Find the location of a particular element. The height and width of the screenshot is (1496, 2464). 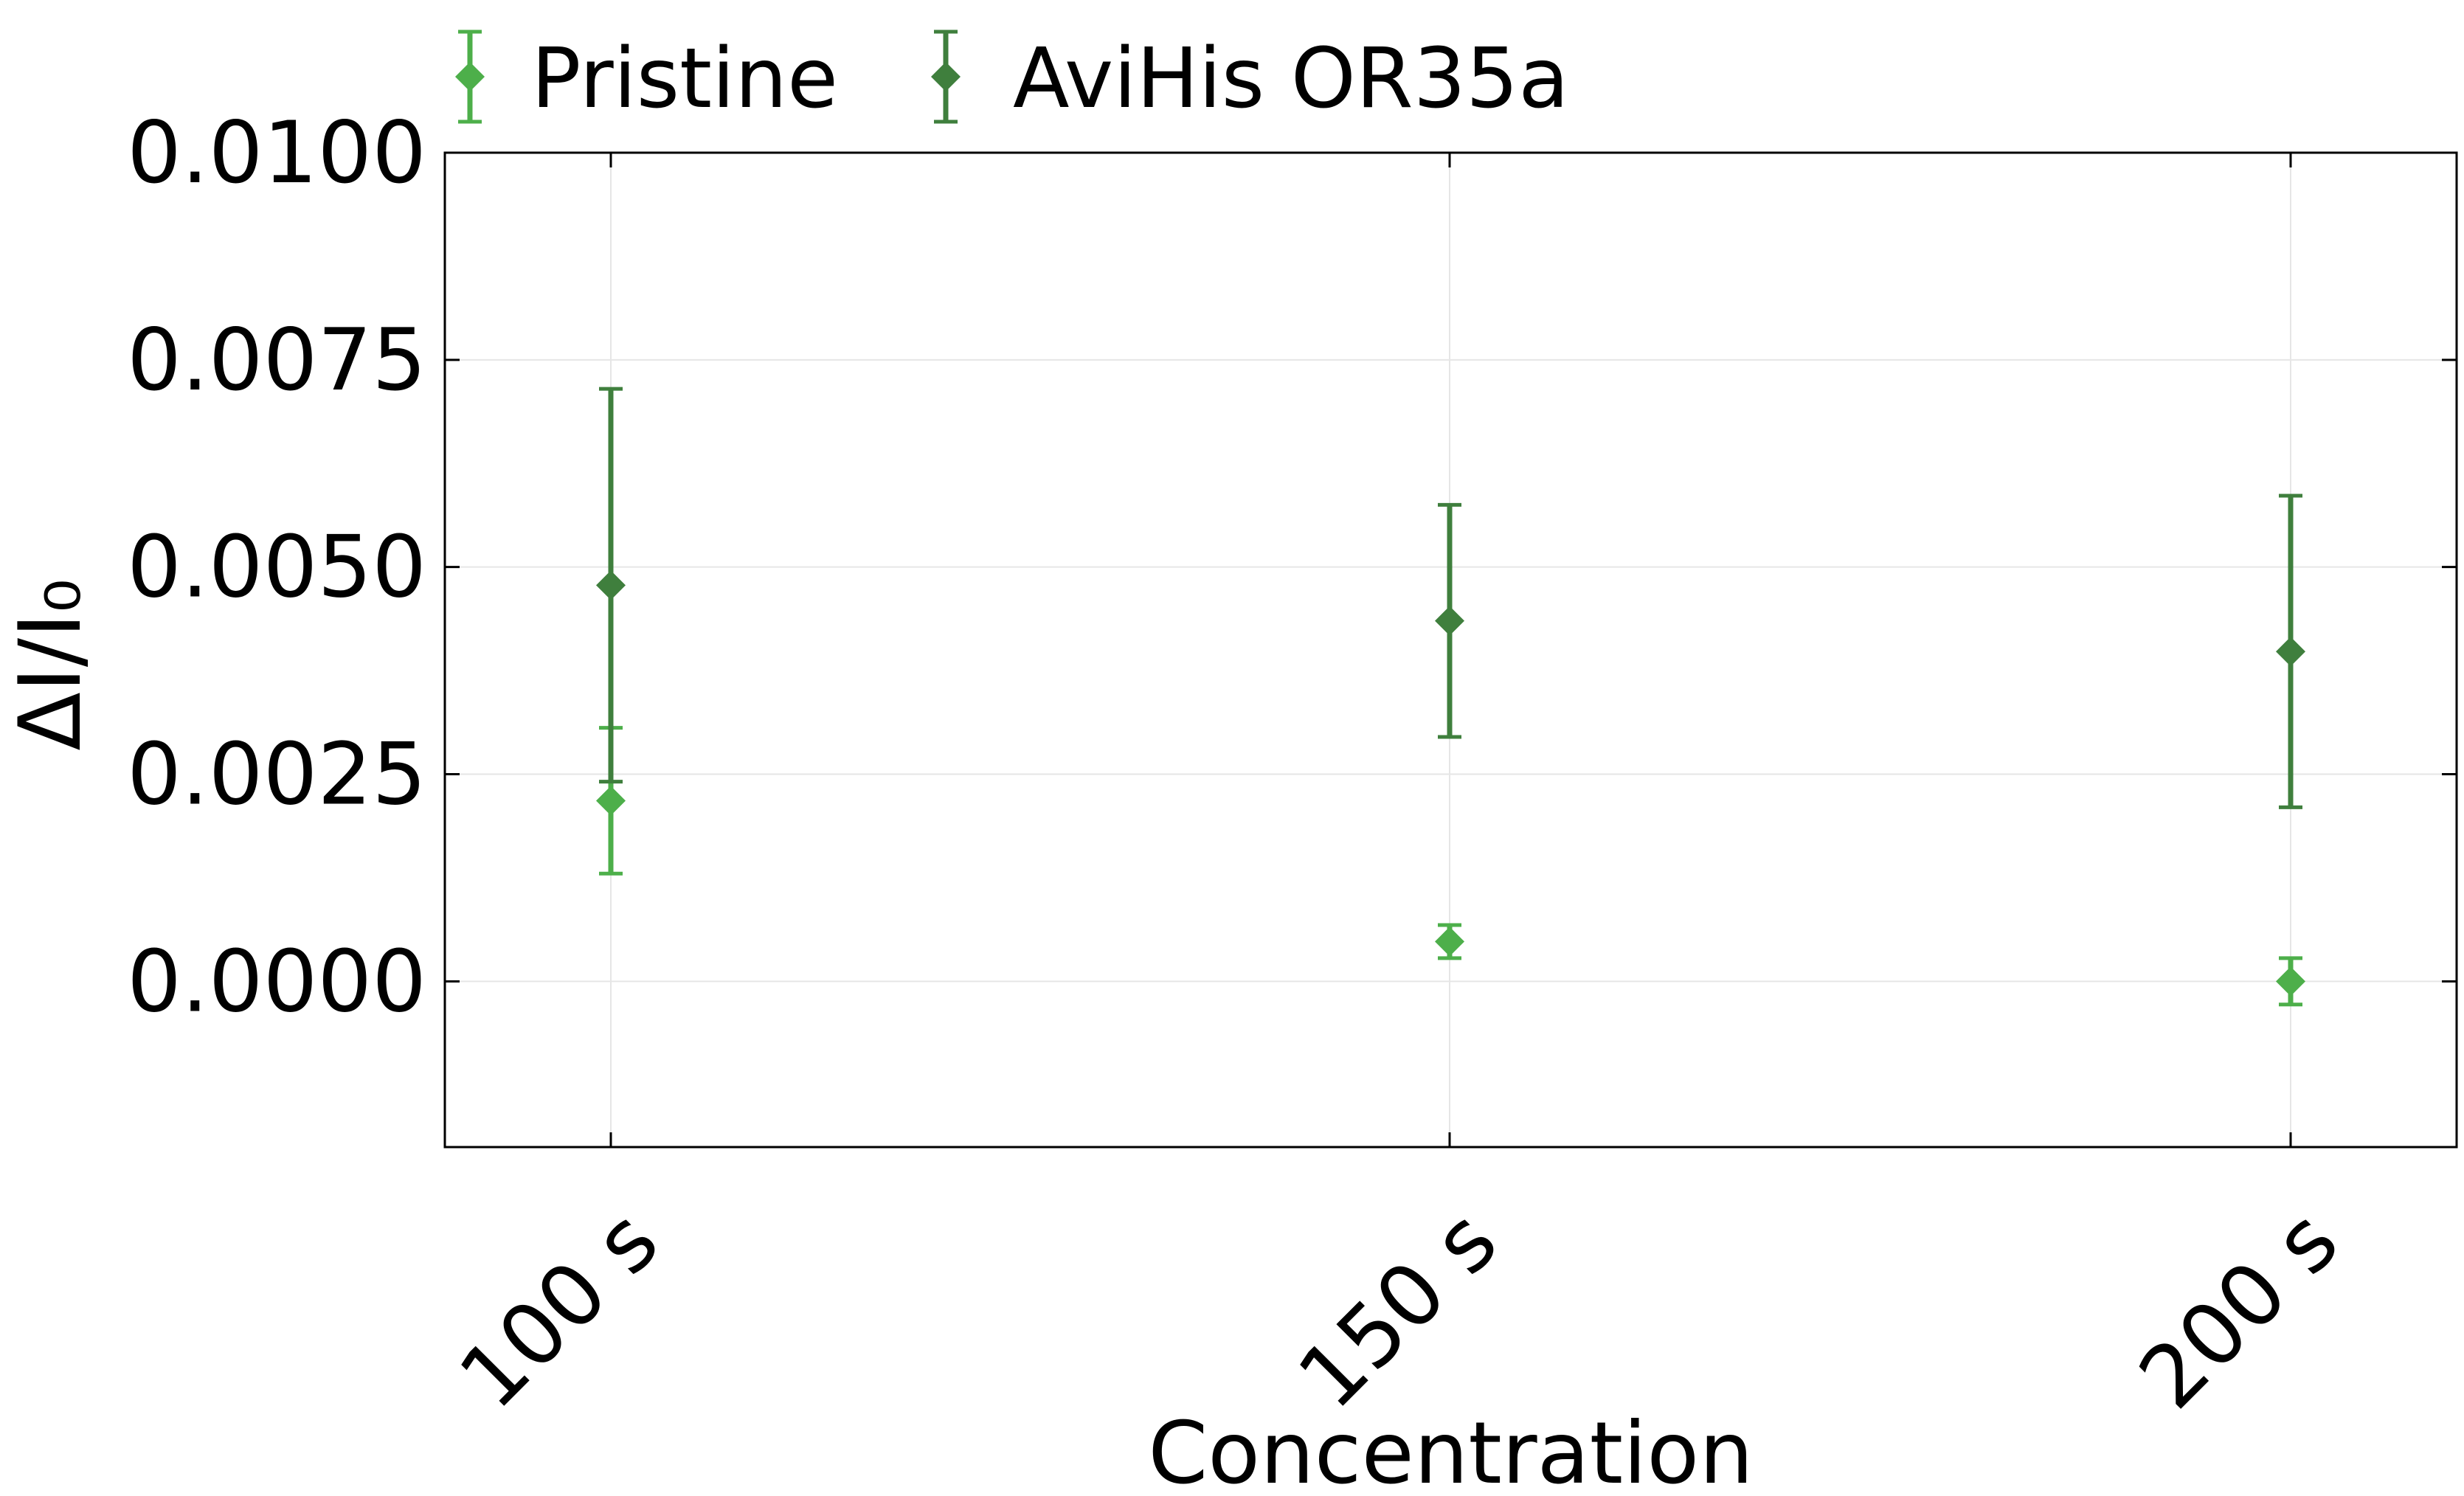

y-tick-label: 0.0025 is located at coordinates (276, 775).